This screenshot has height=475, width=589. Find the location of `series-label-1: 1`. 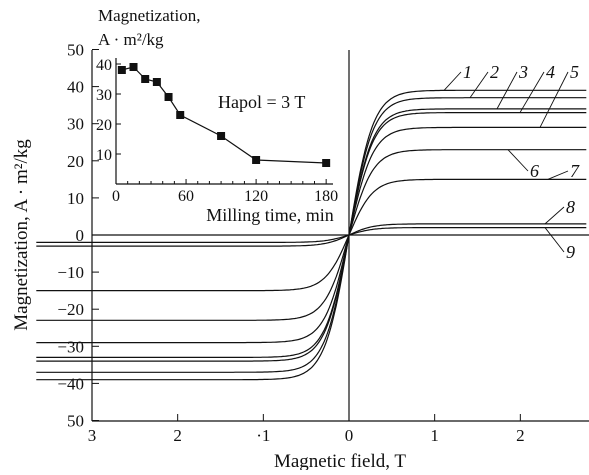

series-label-1: 1 is located at coordinates (467, 72).